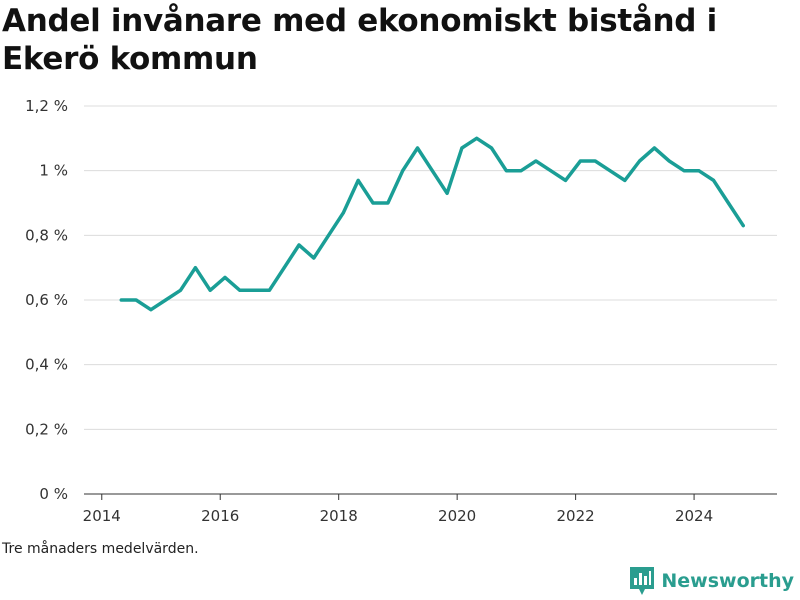  I want to click on brand-name: Newsworthy, so click(727, 581).